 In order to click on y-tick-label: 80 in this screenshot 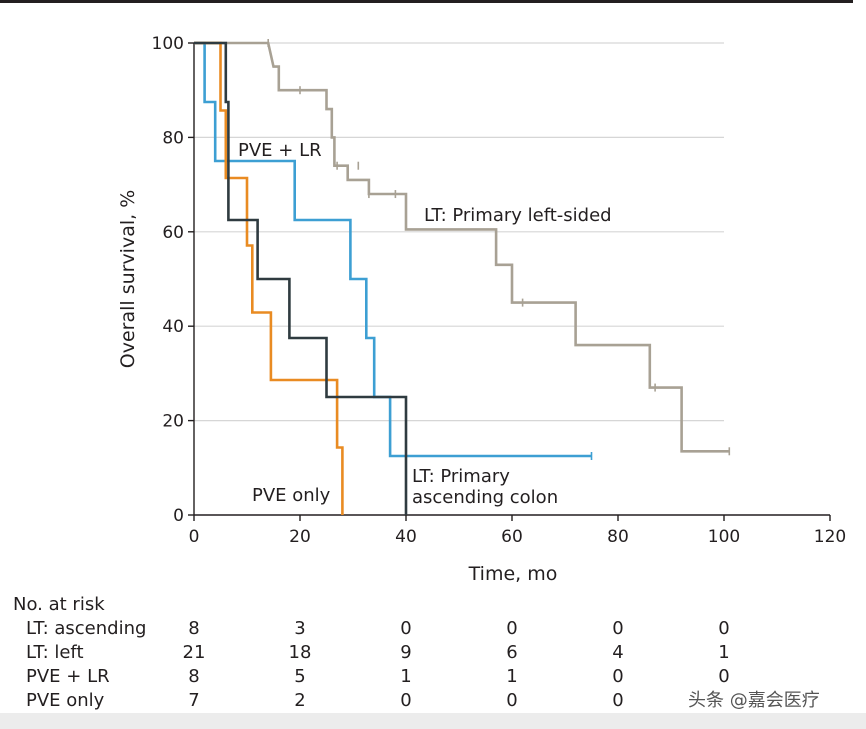, I will do `click(173, 138)`.